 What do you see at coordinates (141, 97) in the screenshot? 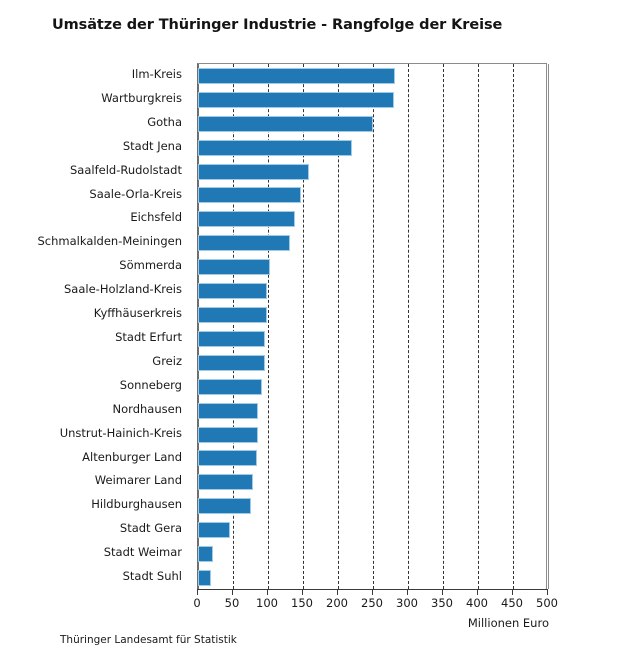
I see `y-axis-label: Wartburgkreis` at bounding box center [141, 97].